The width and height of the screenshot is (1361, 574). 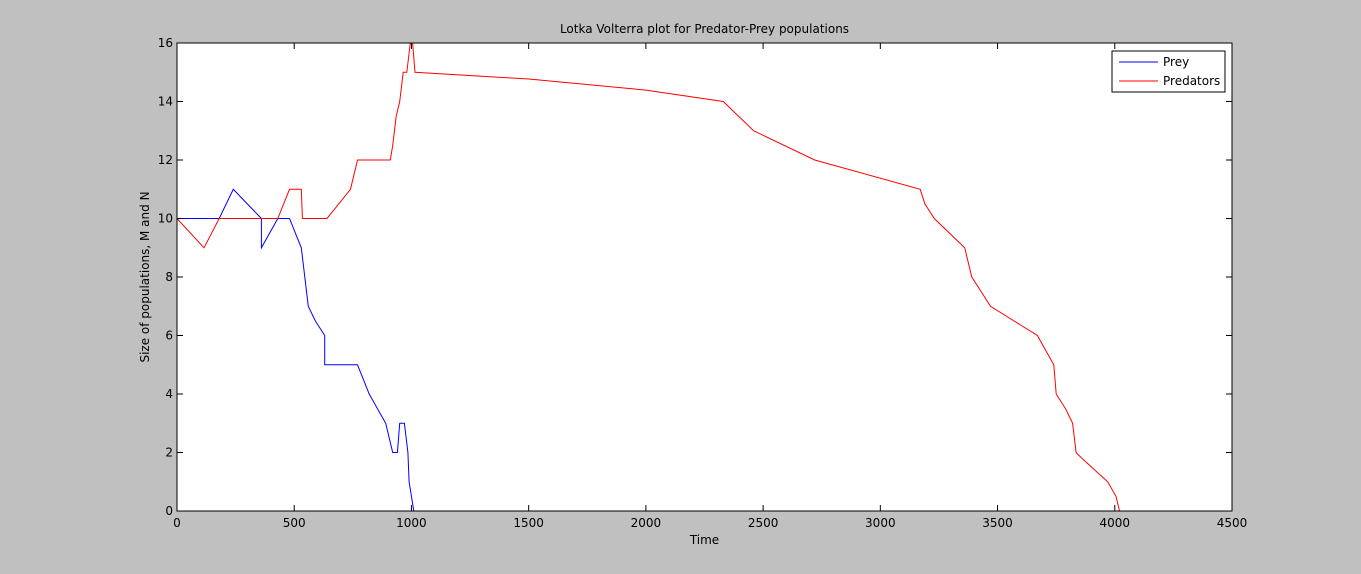 What do you see at coordinates (165, 43) in the screenshot?
I see `y-tick-label: 16` at bounding box center [165, 43].